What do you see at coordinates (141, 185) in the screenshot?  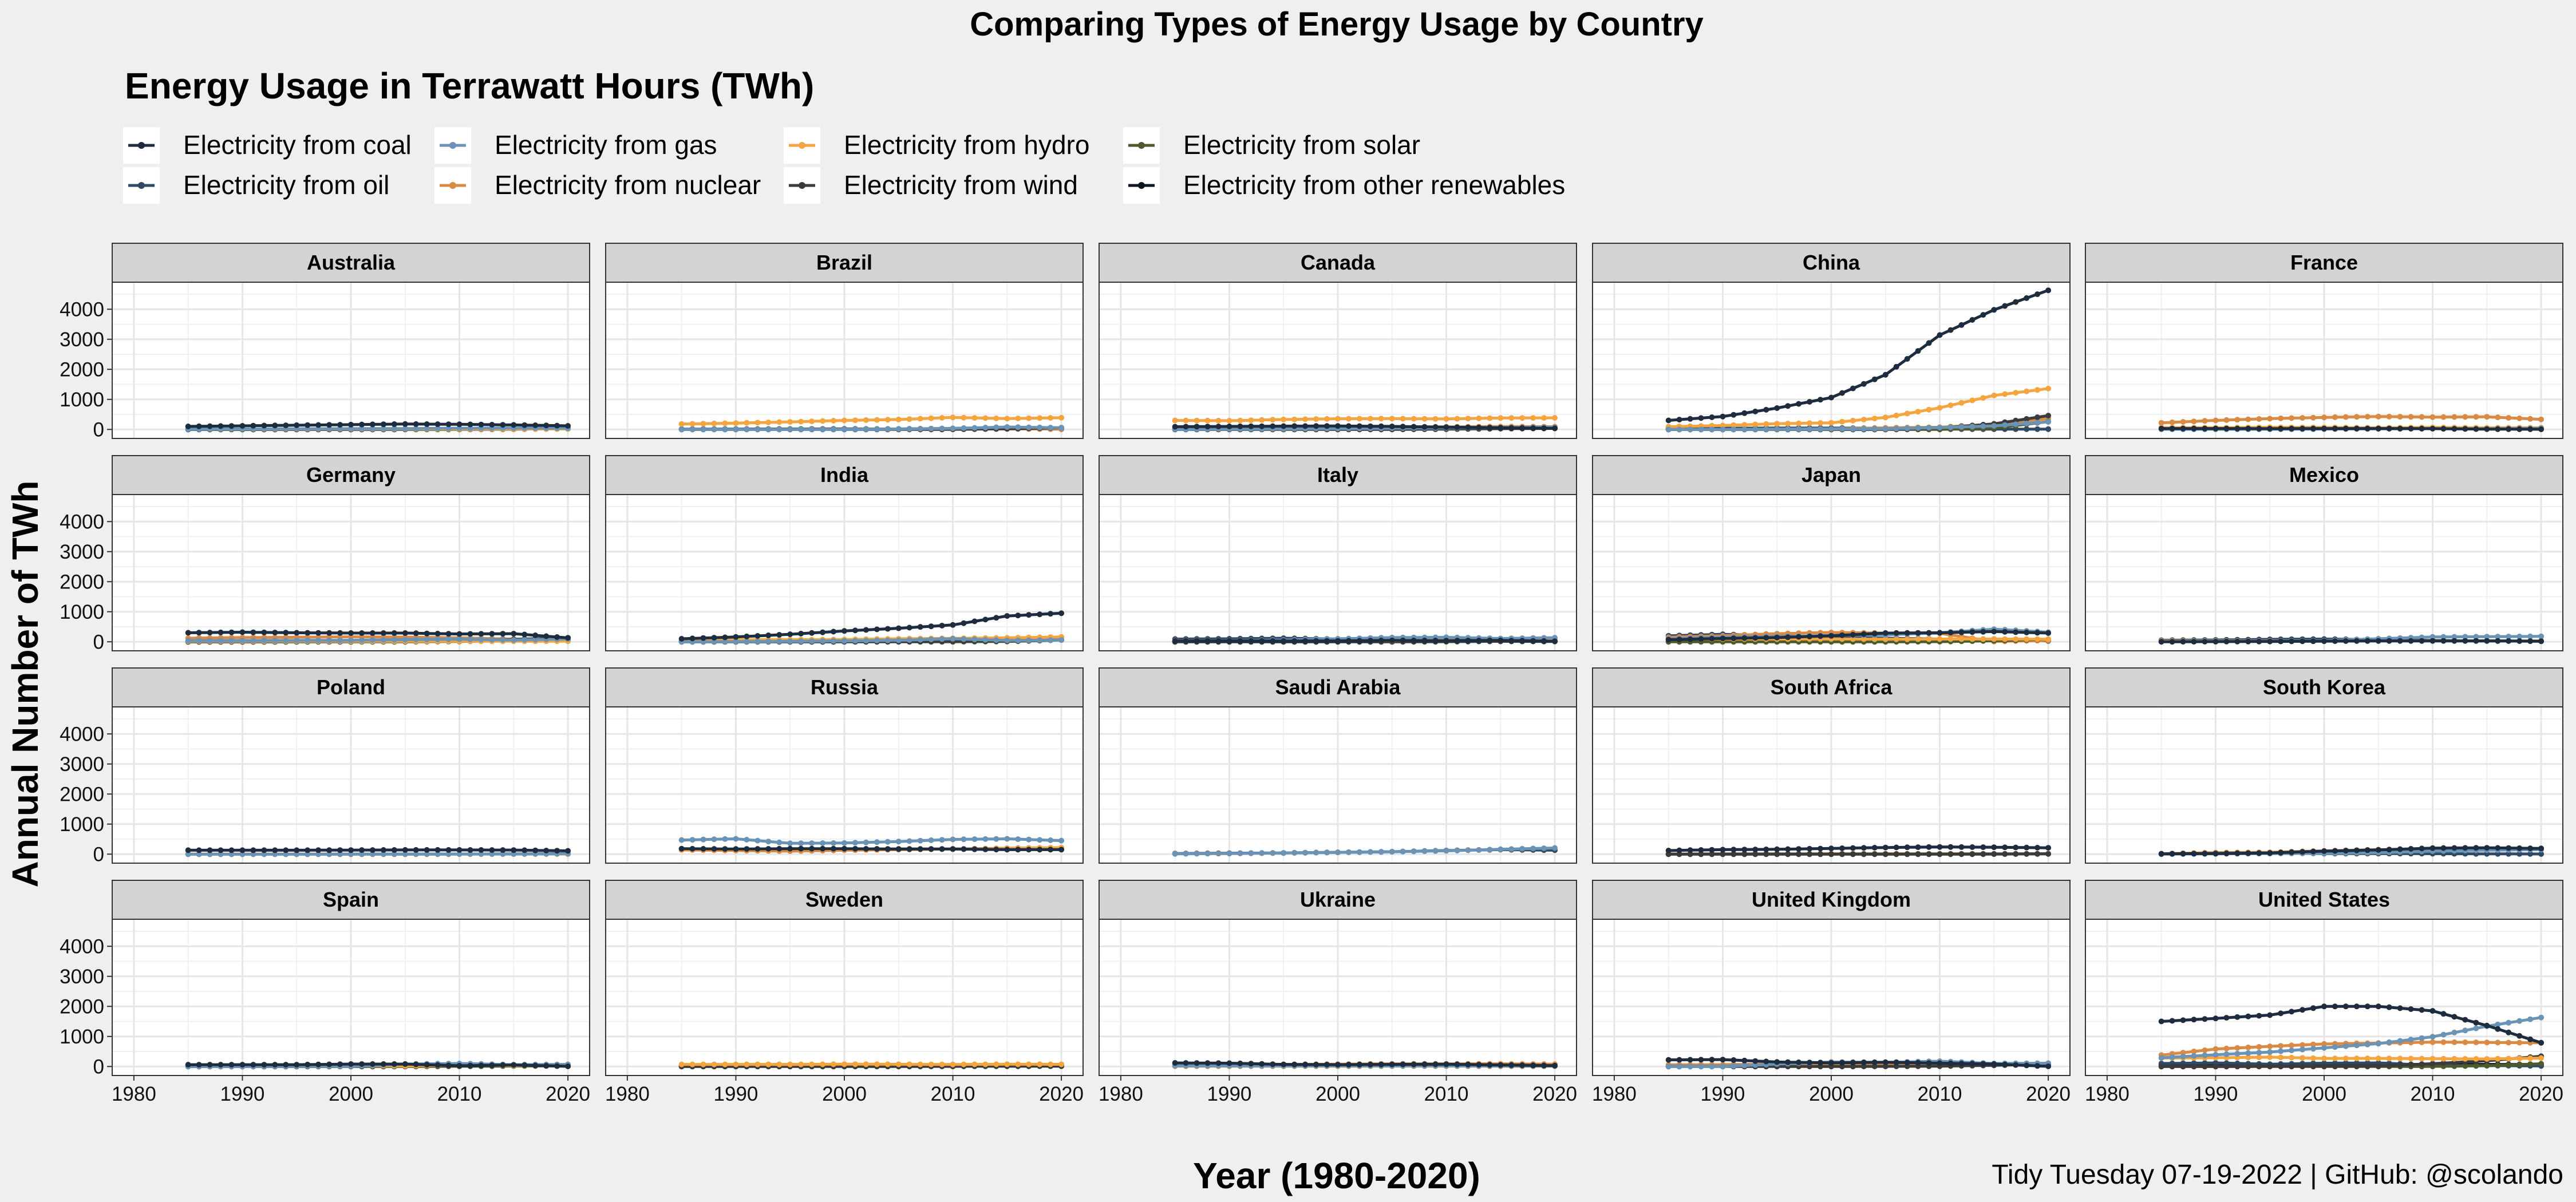 I see `legend-marker-oil` at bounding box center [141, 185].